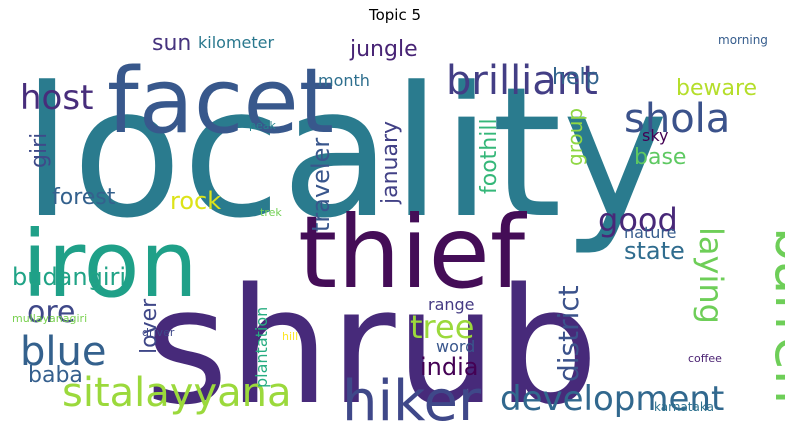  I want to click on word-karnataka: karnataka, so click(684, 407).